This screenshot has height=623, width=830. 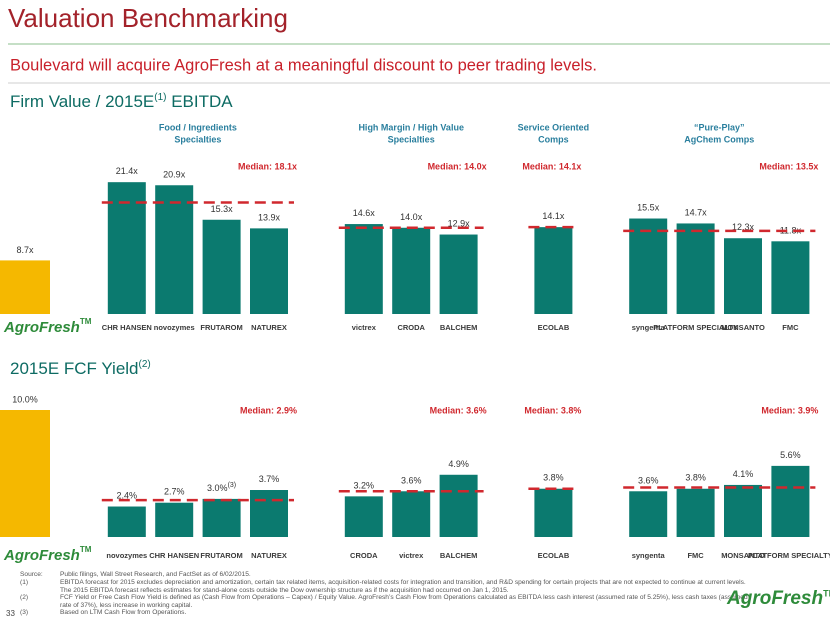 What do you see at coordinates (268, 410) in the screenshot?
I see `median-label: Median: 2.9%` at bounding box center [268, 410].